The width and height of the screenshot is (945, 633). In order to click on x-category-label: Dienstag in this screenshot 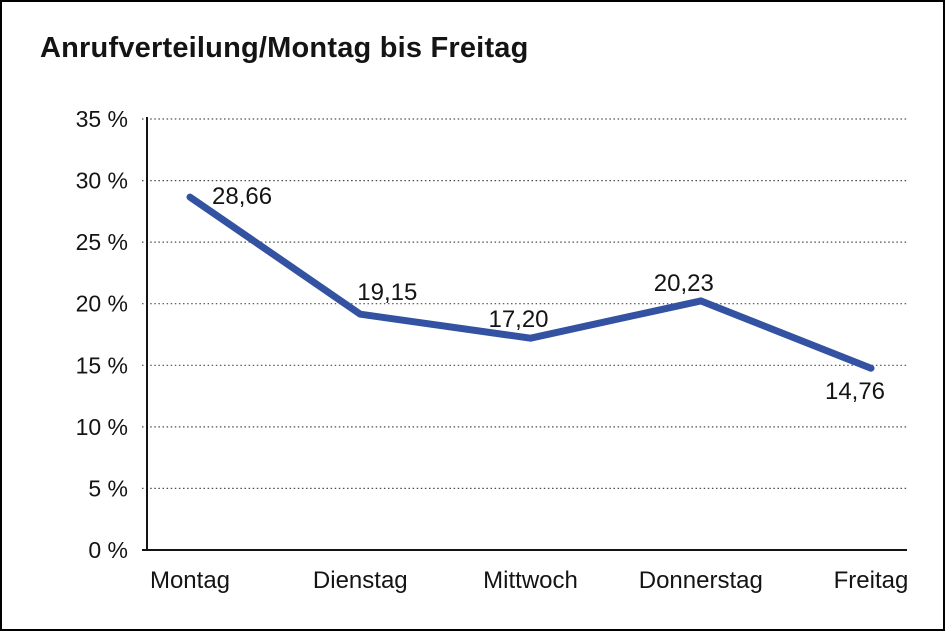, I will do `click(360, 580)`.